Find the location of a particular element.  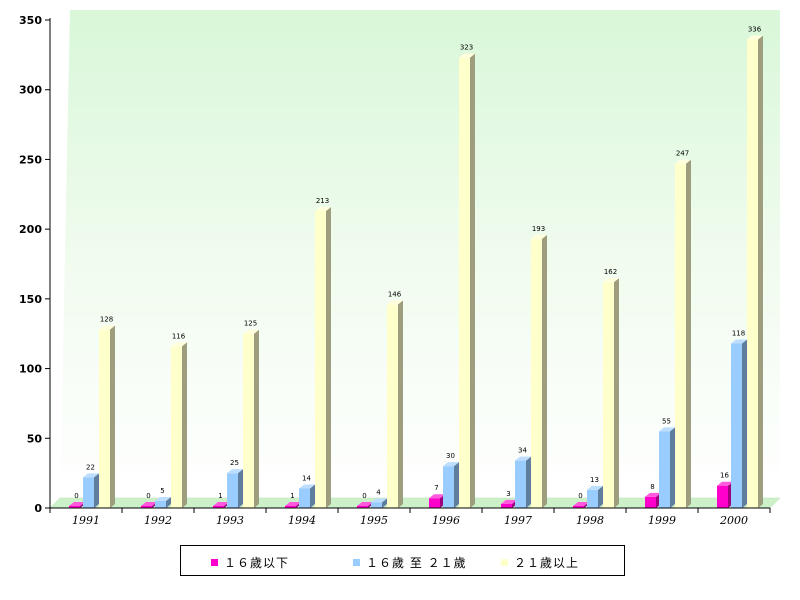

data-label-2000-series-1: 118 is located at coordinates (738, 333).